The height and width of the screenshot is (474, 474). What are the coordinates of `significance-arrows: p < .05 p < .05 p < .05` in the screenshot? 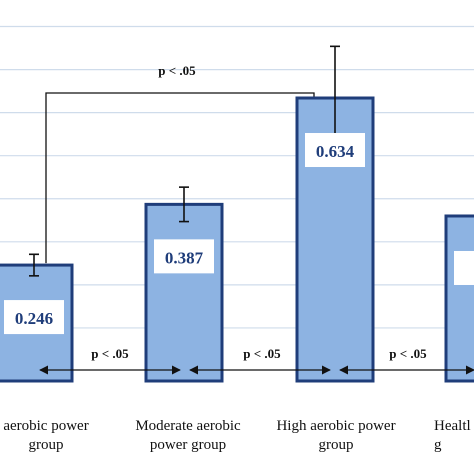 It's located at (256, 360).